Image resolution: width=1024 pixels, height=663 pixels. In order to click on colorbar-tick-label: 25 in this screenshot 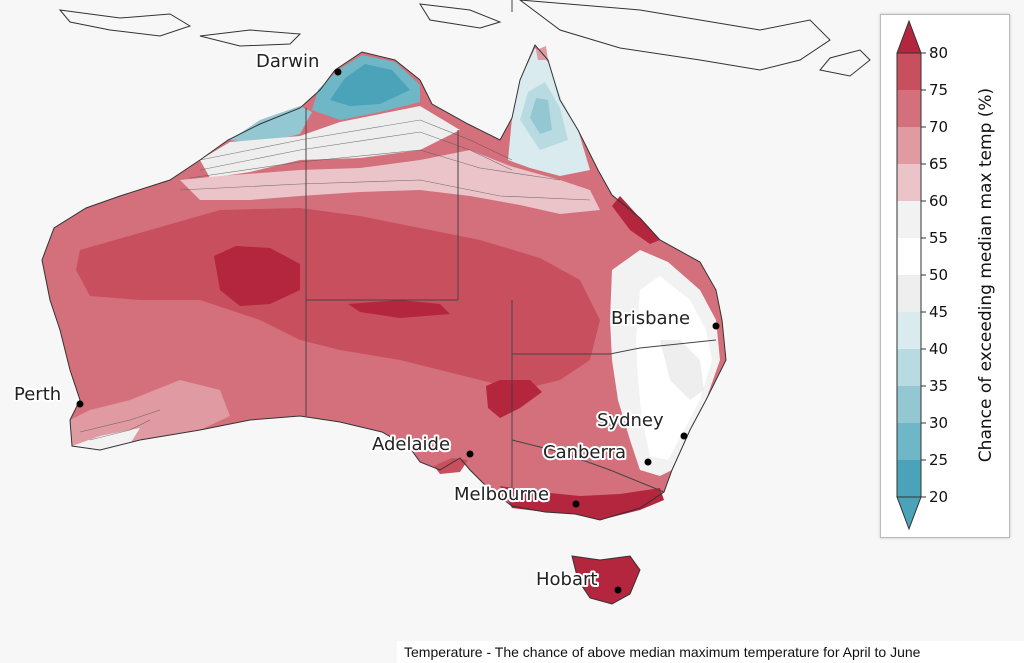, I will do `click(938, 460)`.